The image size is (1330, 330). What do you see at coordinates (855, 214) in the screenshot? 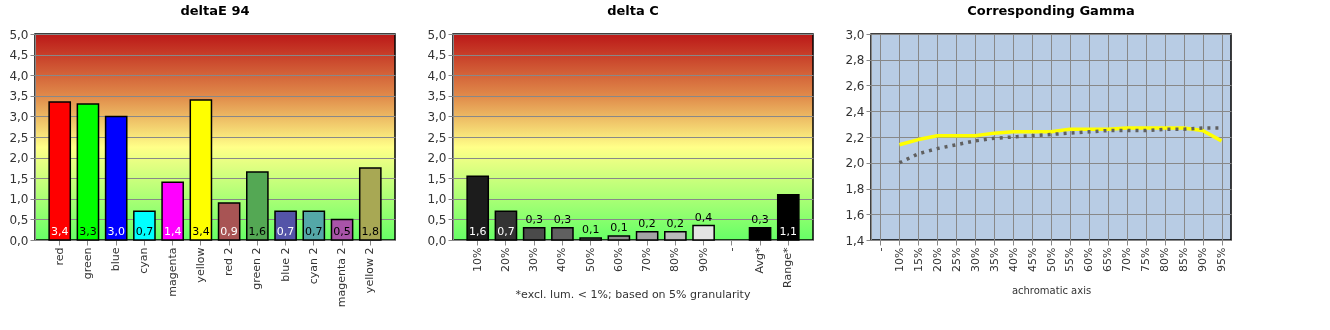
I see `y-tick-label: 1,6` at bounding box center [855, 214].